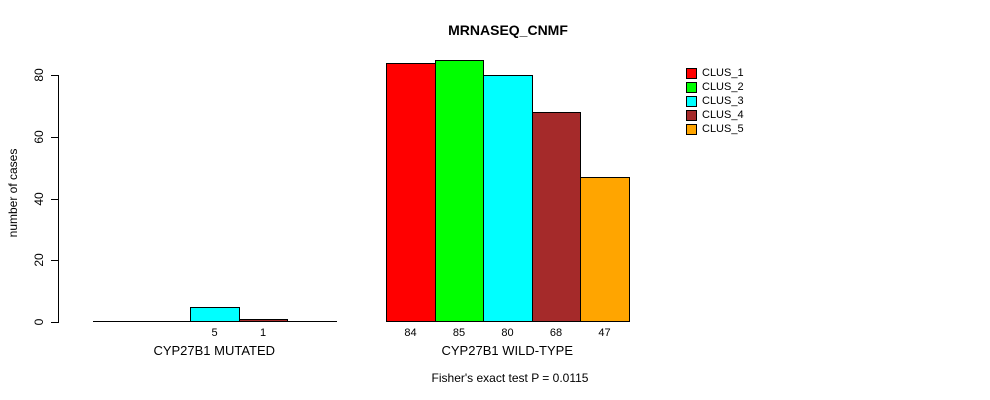 The height and width of the screenshot is (400, 990). What do you see at coordinates (723, 86) in the screenshot?
I see `legend-item-label: CLUS_2` at bounding box center [723, 86].